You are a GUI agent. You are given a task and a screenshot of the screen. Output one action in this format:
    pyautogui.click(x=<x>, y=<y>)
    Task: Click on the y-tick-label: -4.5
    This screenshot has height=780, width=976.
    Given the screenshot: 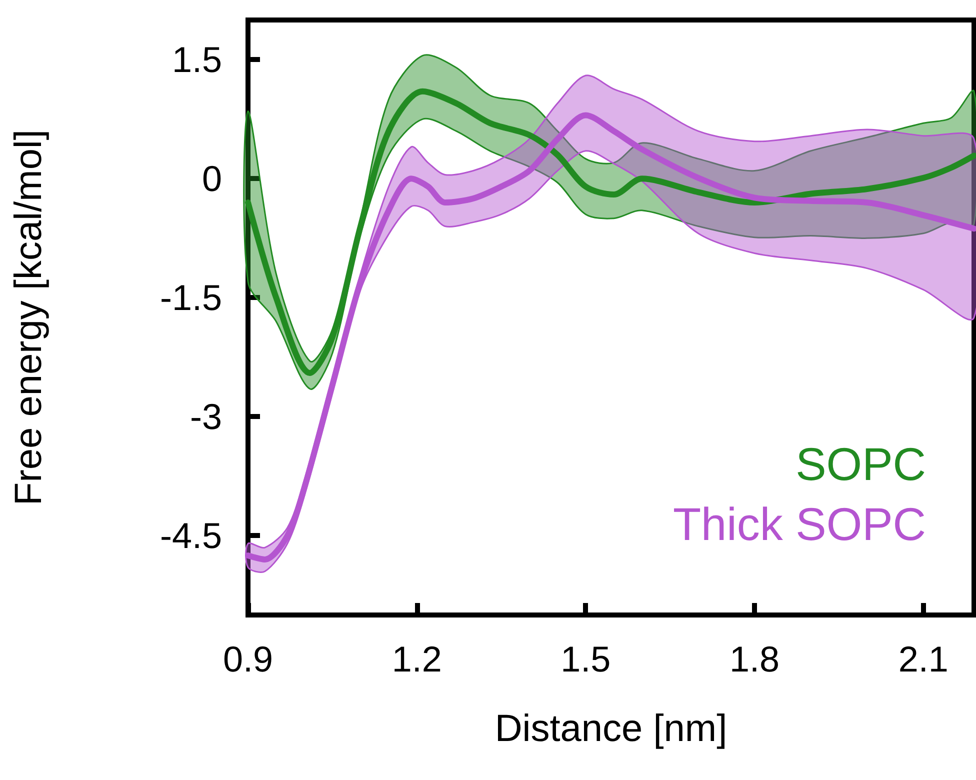 What is the action you would take?
    pyautogui.click(x=191, y=535)
    